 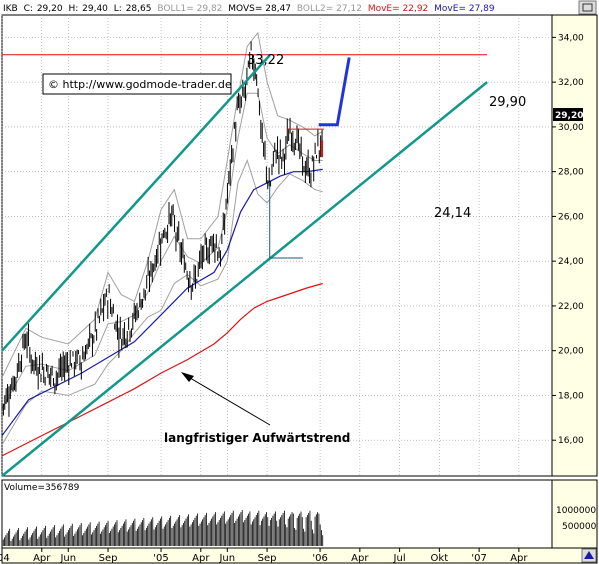 I want to click on move-fast-label: MovE=, so click(x=450, y=9).